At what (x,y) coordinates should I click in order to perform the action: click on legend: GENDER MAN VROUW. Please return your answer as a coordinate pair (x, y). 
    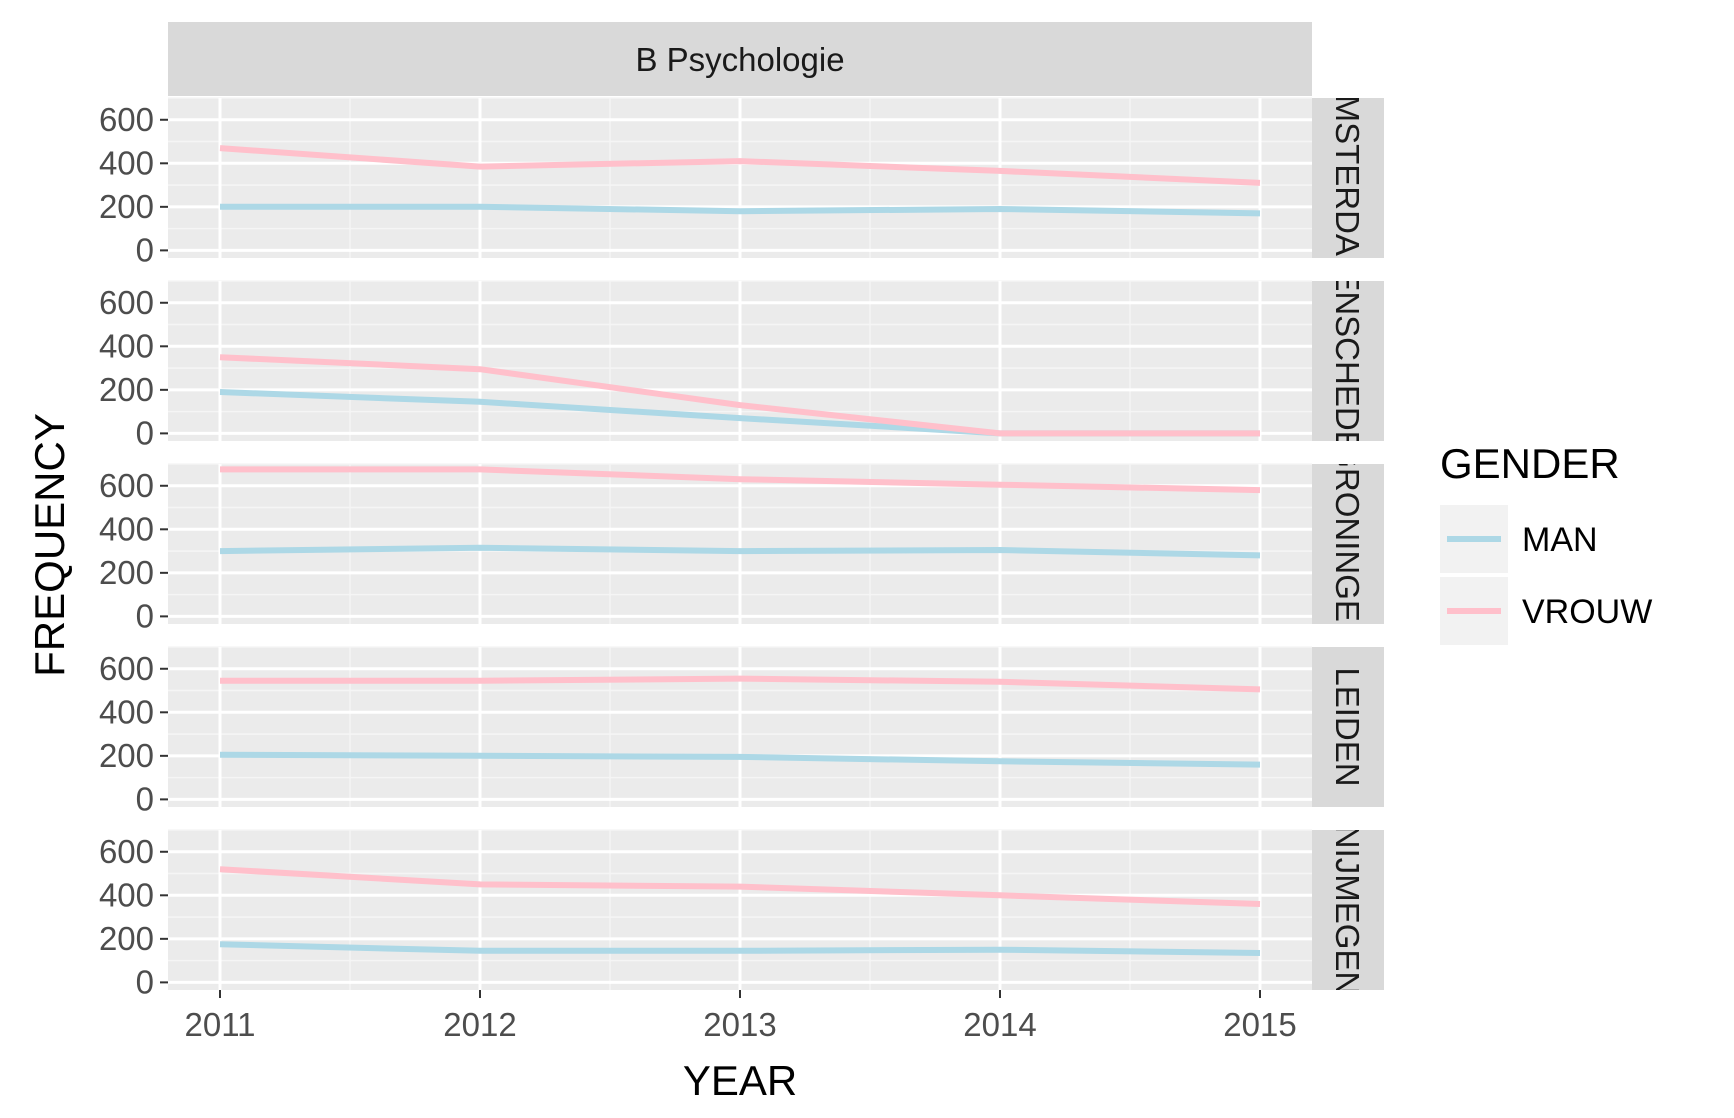
    Looking at the image, I should click on (1546, 542).